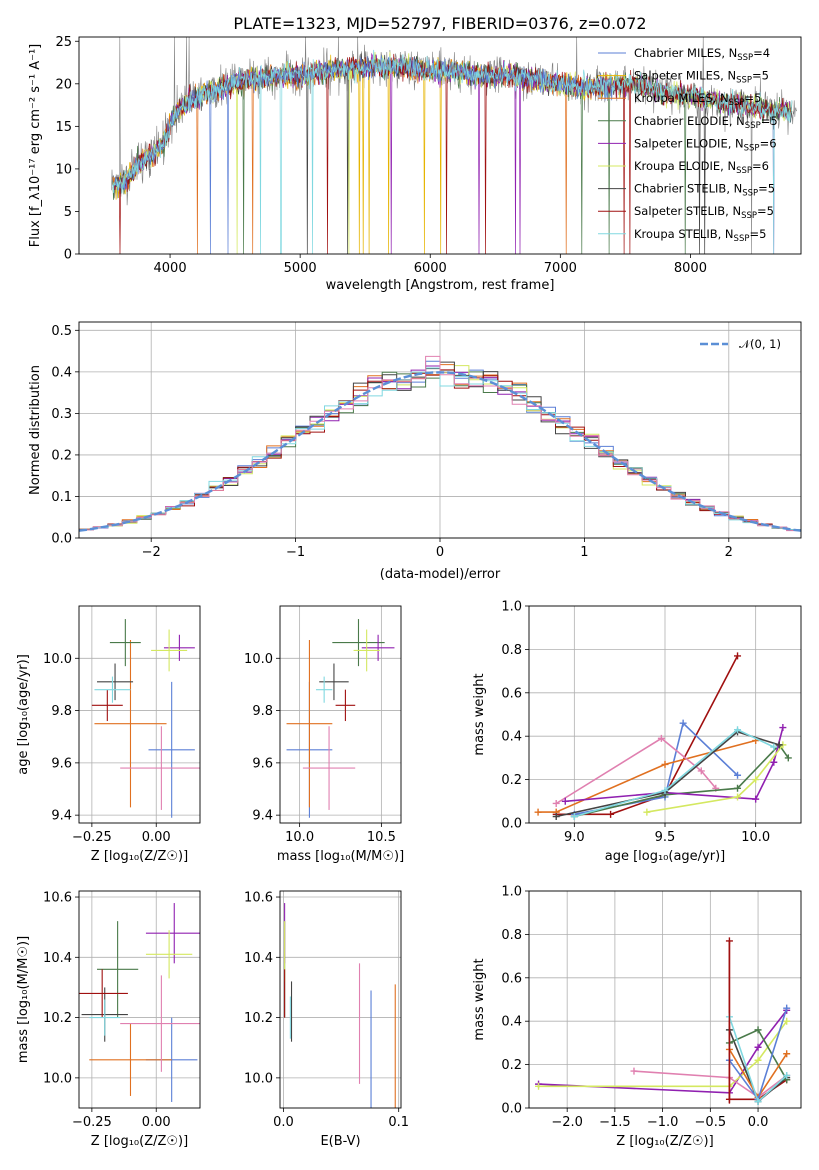  I want to click on x-tick-label: 6000, so click(430, 268).